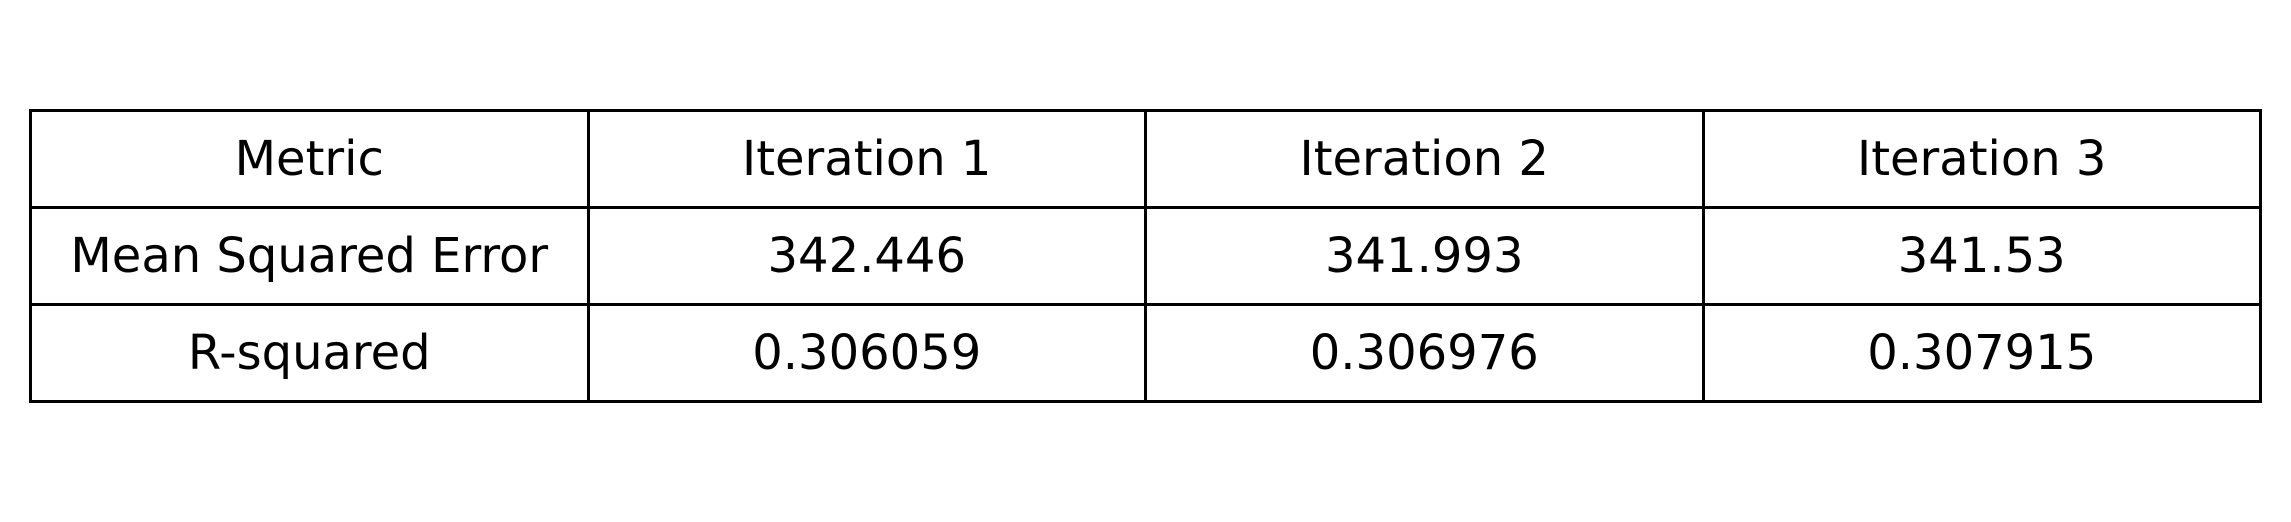 The image size is (2291, 522). I want to click on value-cell: 0.307915, so click(1981, 353).